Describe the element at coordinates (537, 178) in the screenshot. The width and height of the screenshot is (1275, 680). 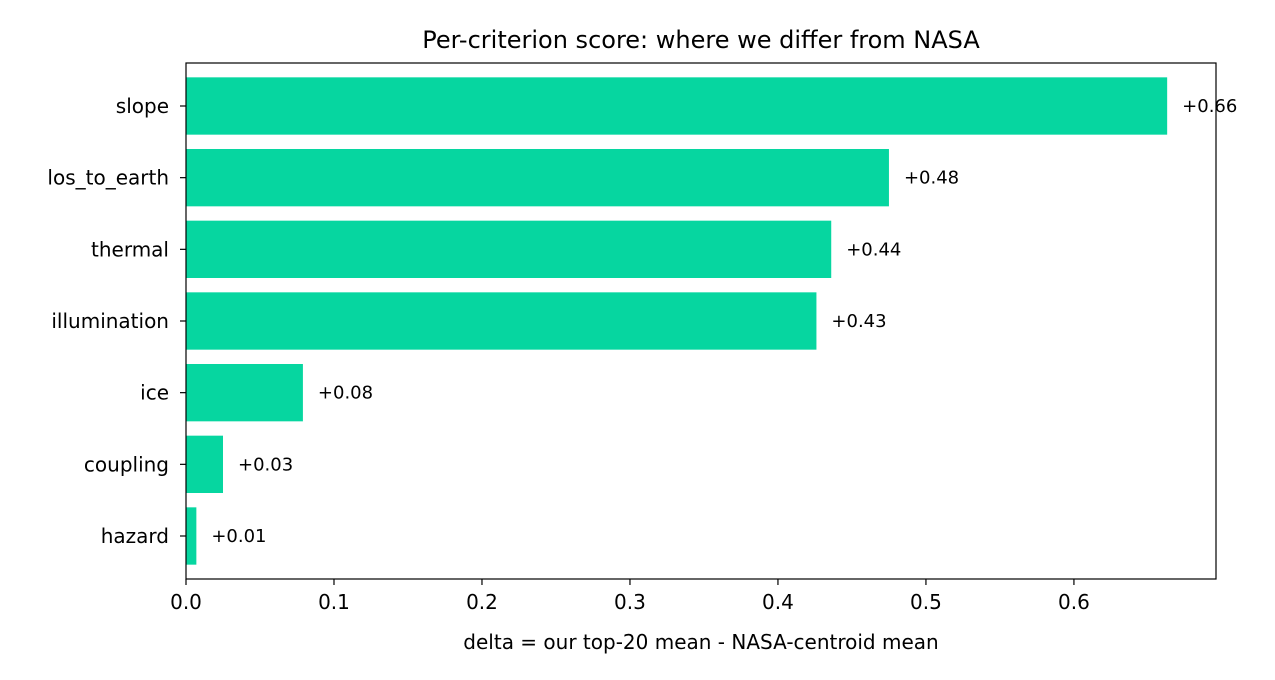
I see `bar-los_to_earth` at that location.